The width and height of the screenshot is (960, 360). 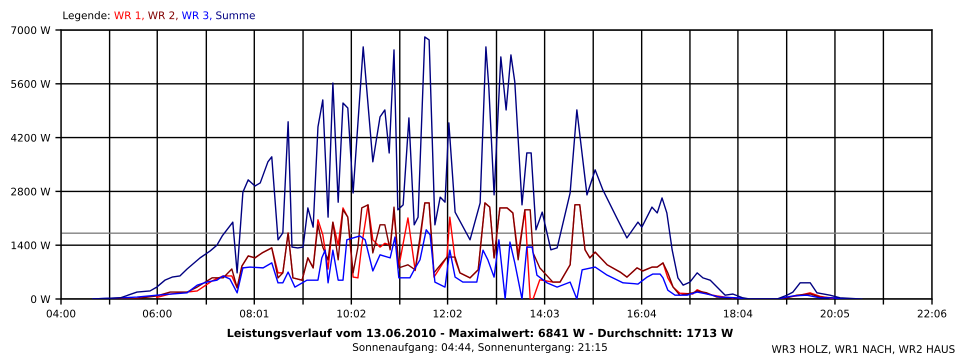 I want to click on y-tick-label: 5600 W, so click(x=30, y=84).